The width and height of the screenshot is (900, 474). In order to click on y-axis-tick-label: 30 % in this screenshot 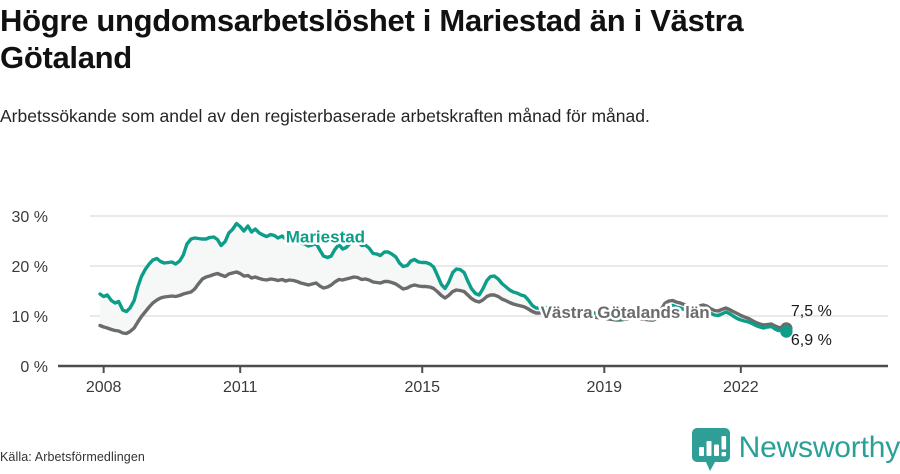, I will do `click(30, 217)`.